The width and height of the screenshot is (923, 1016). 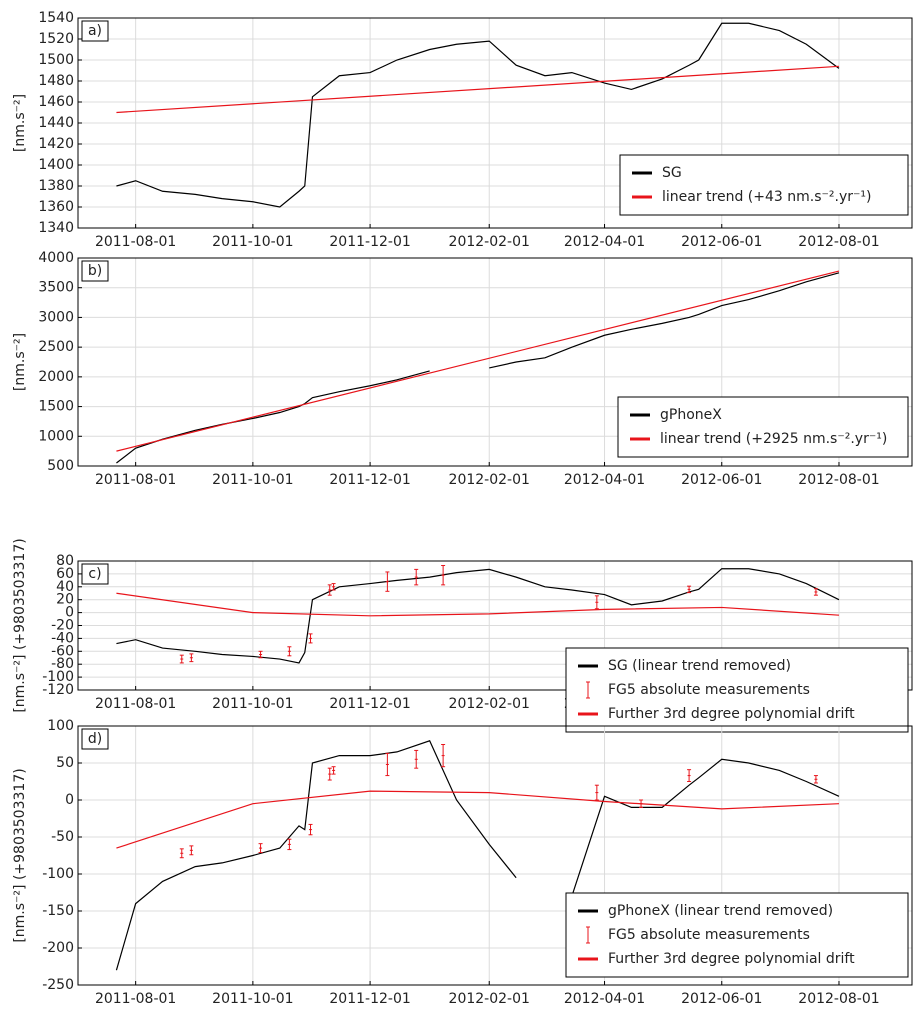 I want to click on legend-label: SG, so click(x=672, y=173).